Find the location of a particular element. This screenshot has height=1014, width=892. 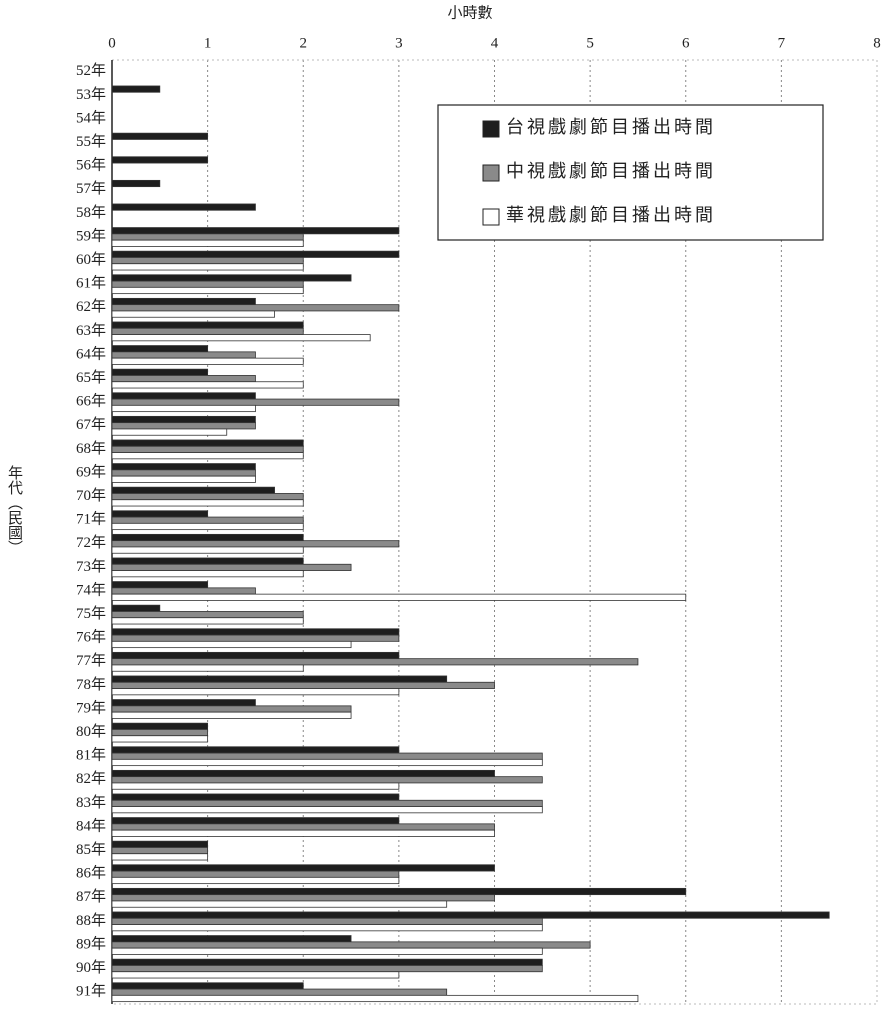

x-tick-label: 8 is located at coordinates (877, 43).